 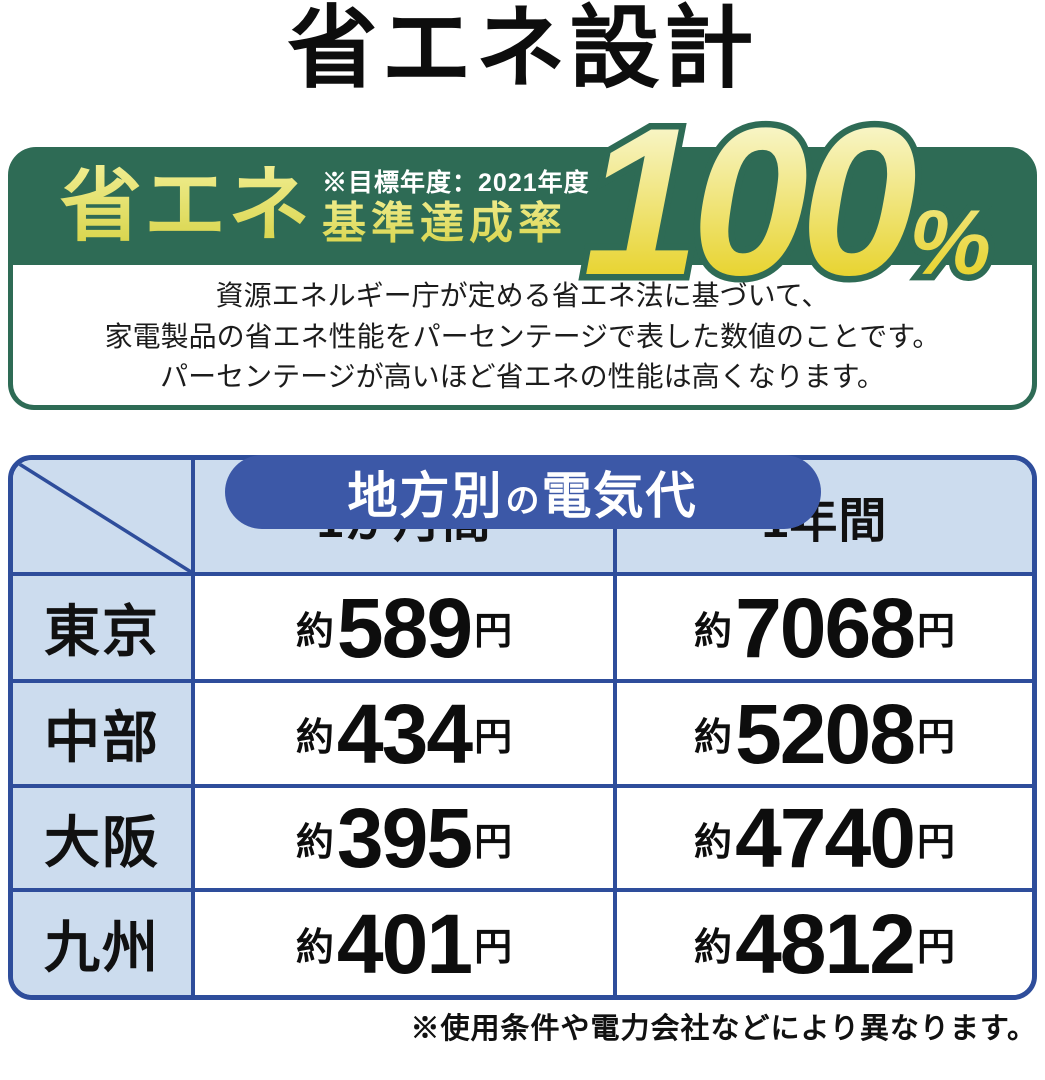 I want to click on osaka-month-cost: 約 395 円, so click(x=406, y=840).